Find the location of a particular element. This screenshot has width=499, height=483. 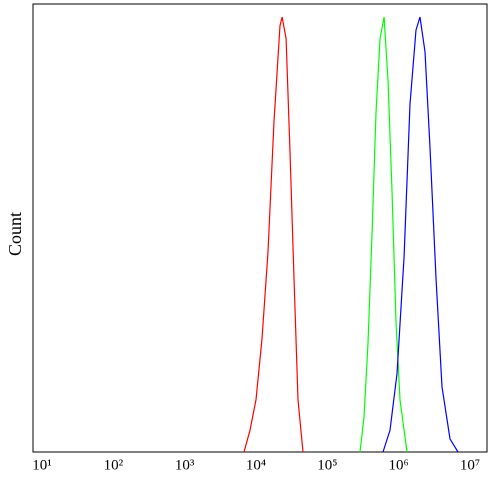

x-tick-label: 10⁶ is located at coordinates (399, 465).